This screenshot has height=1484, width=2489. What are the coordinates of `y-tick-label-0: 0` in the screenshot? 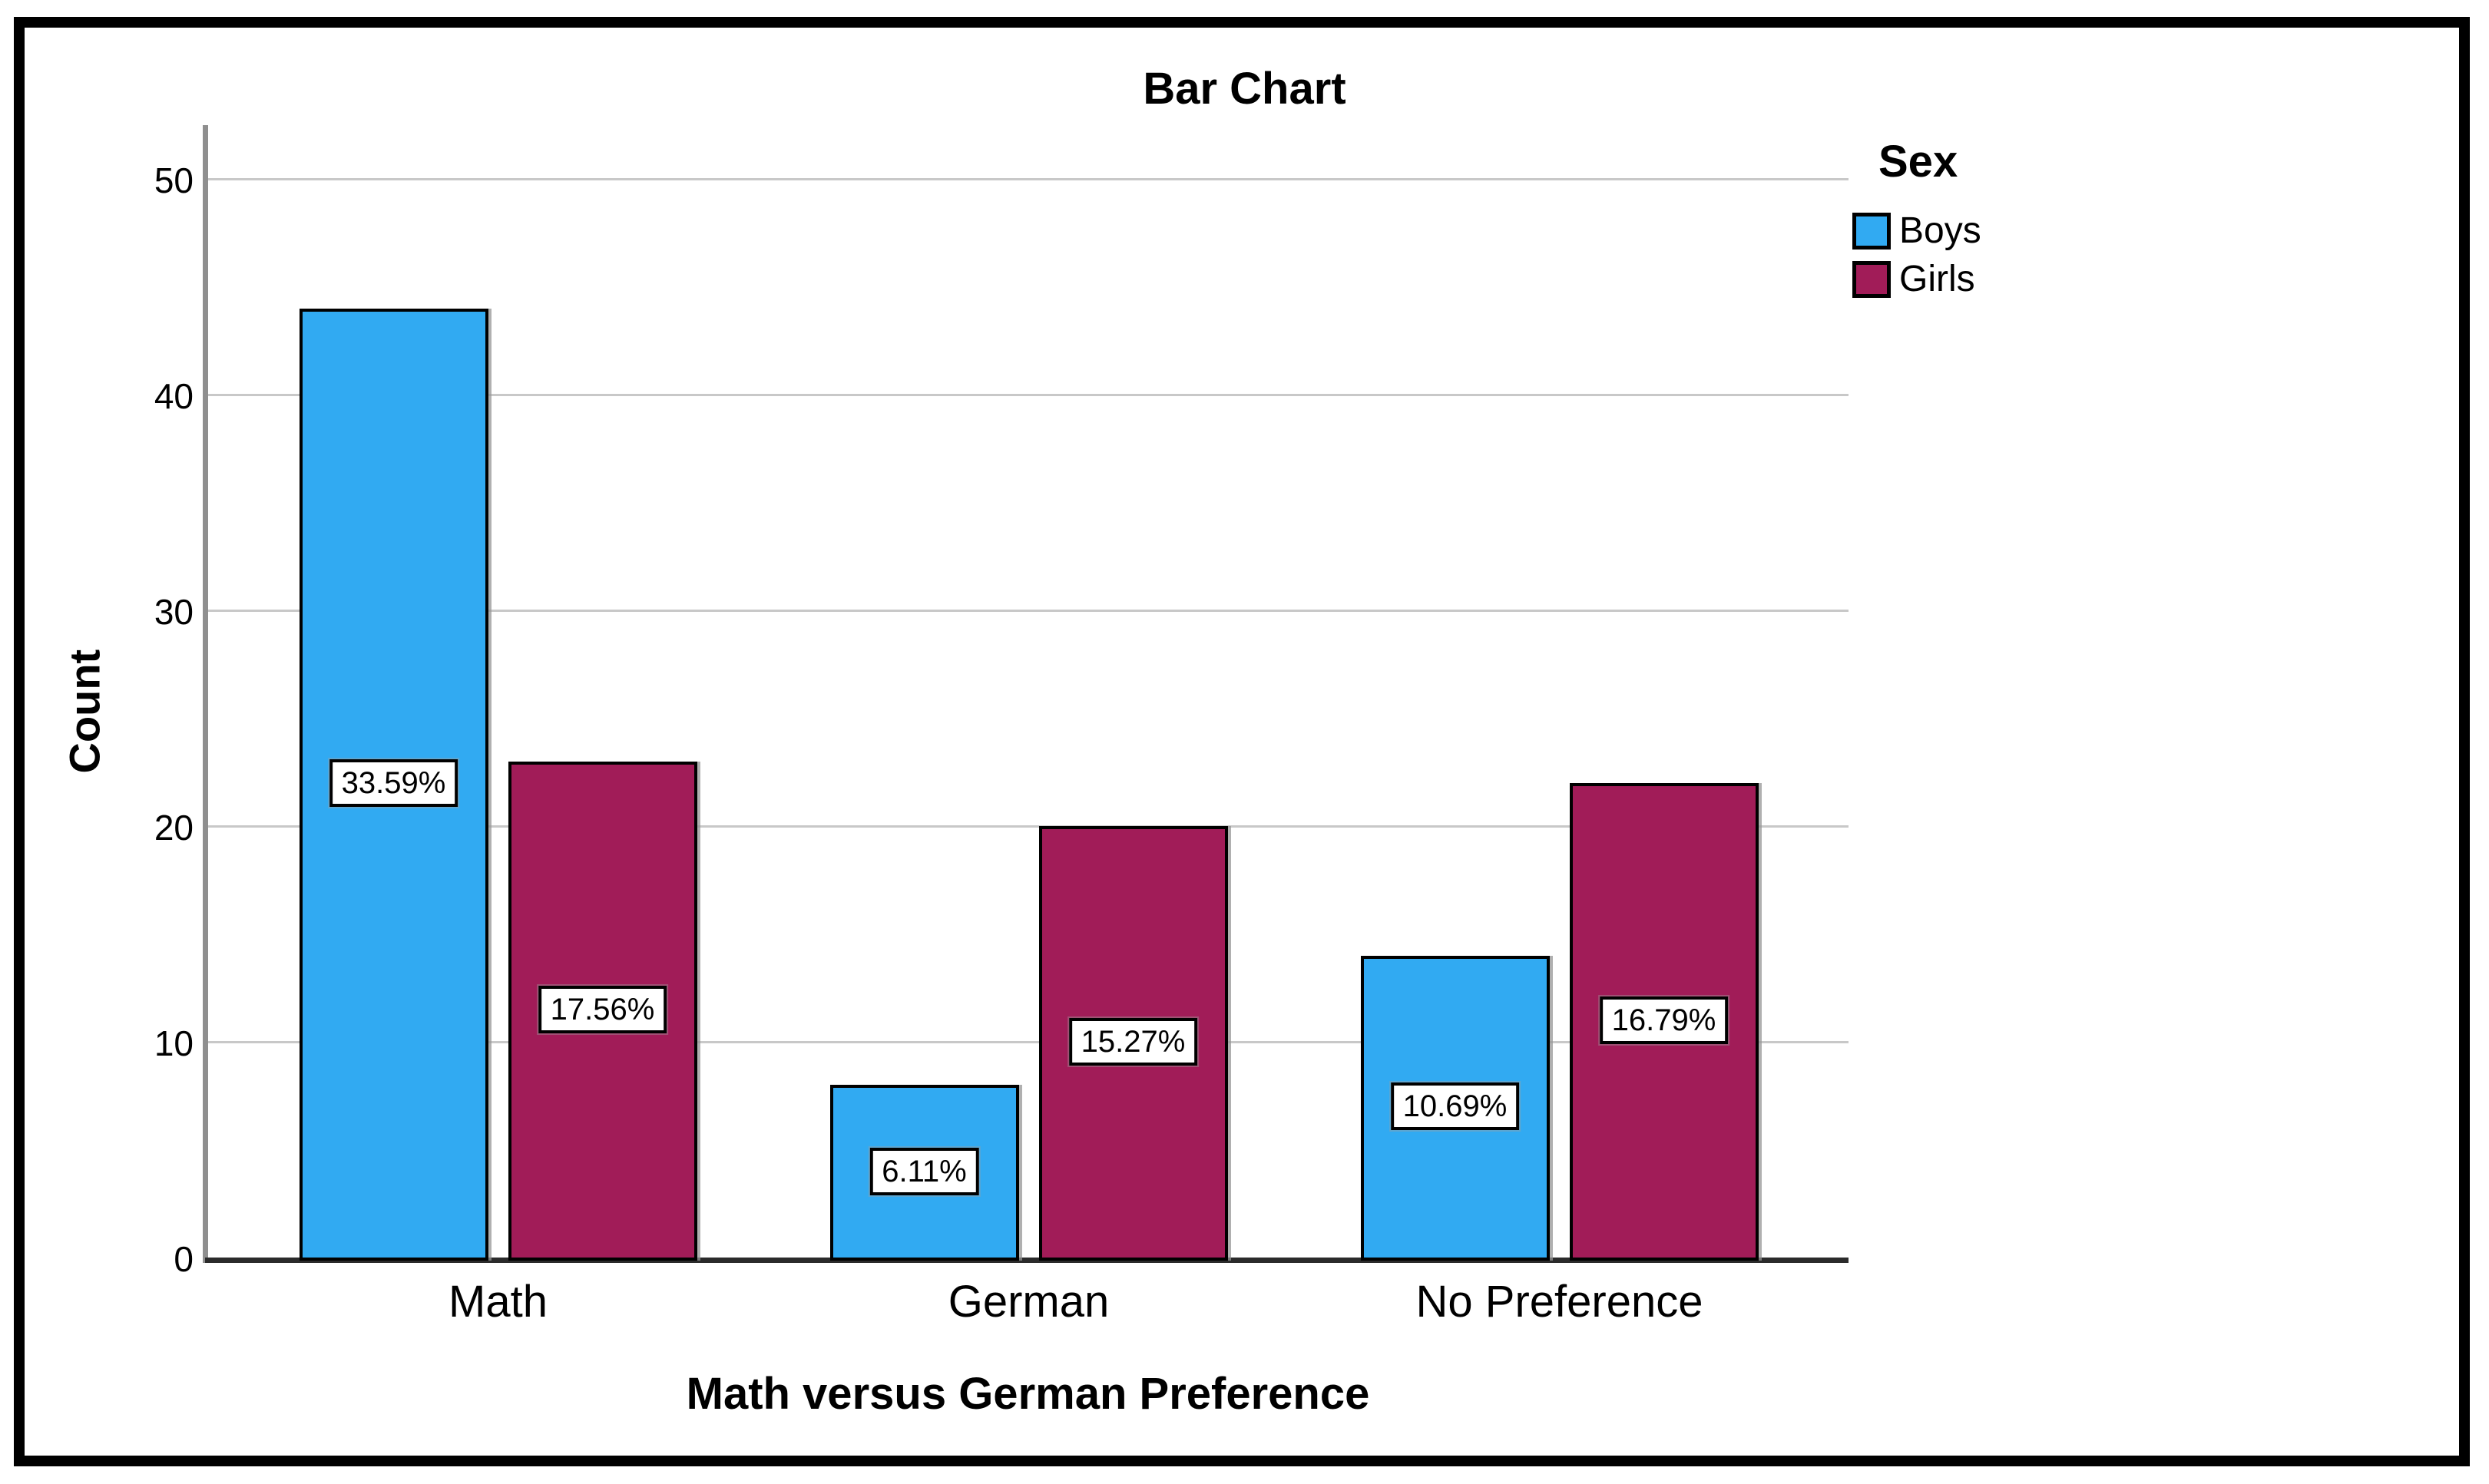 It's located at (184, 1259).